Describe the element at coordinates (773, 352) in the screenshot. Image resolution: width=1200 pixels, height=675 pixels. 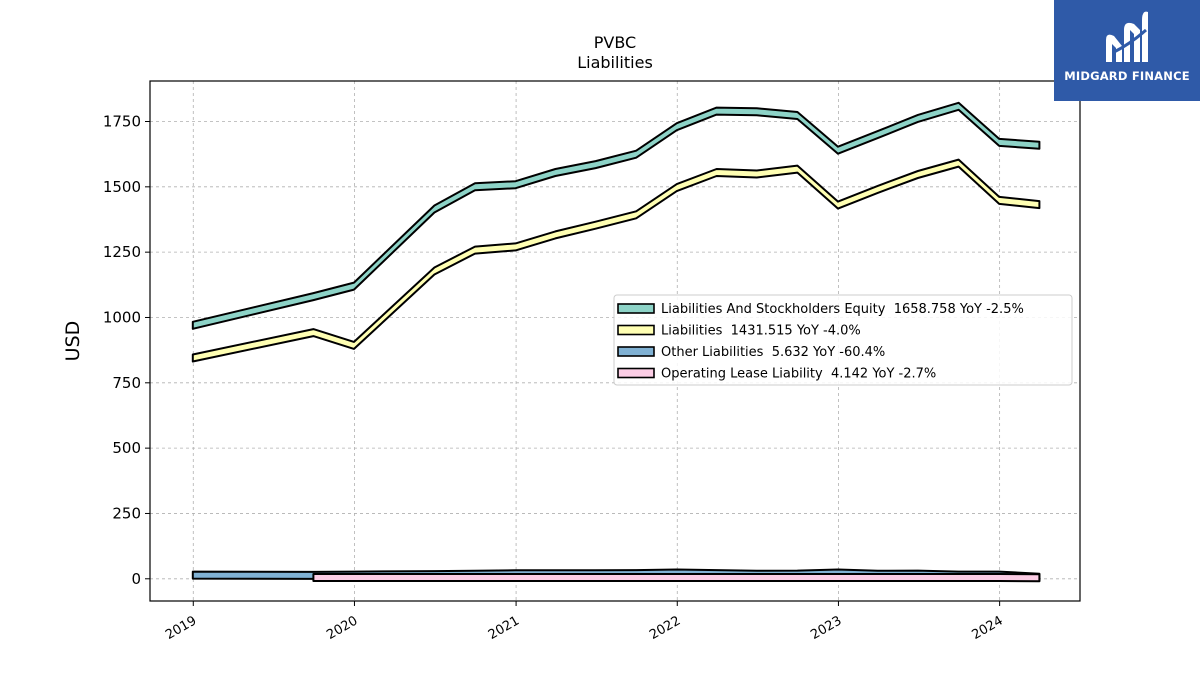
I see `legend-label-3: Other Liabilities 5.632 YoY -60.4%` at that location.